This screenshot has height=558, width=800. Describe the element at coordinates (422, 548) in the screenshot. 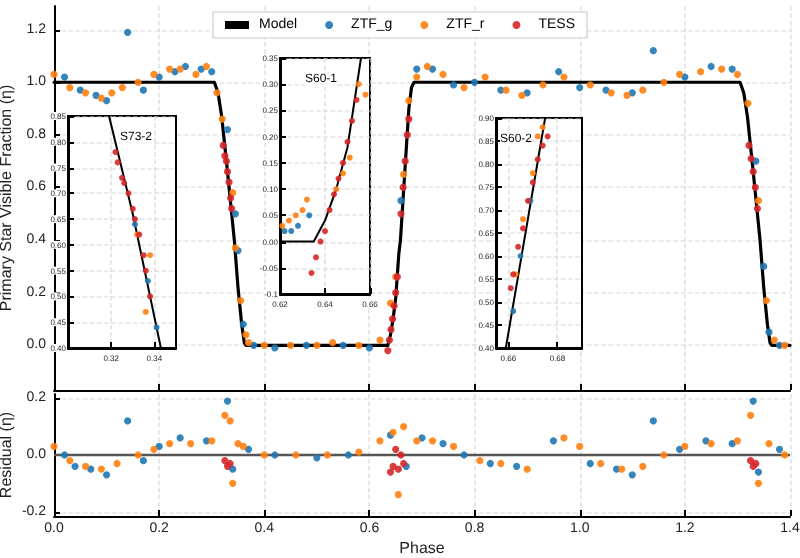

I see `x-axis-title: Phase` at that location.